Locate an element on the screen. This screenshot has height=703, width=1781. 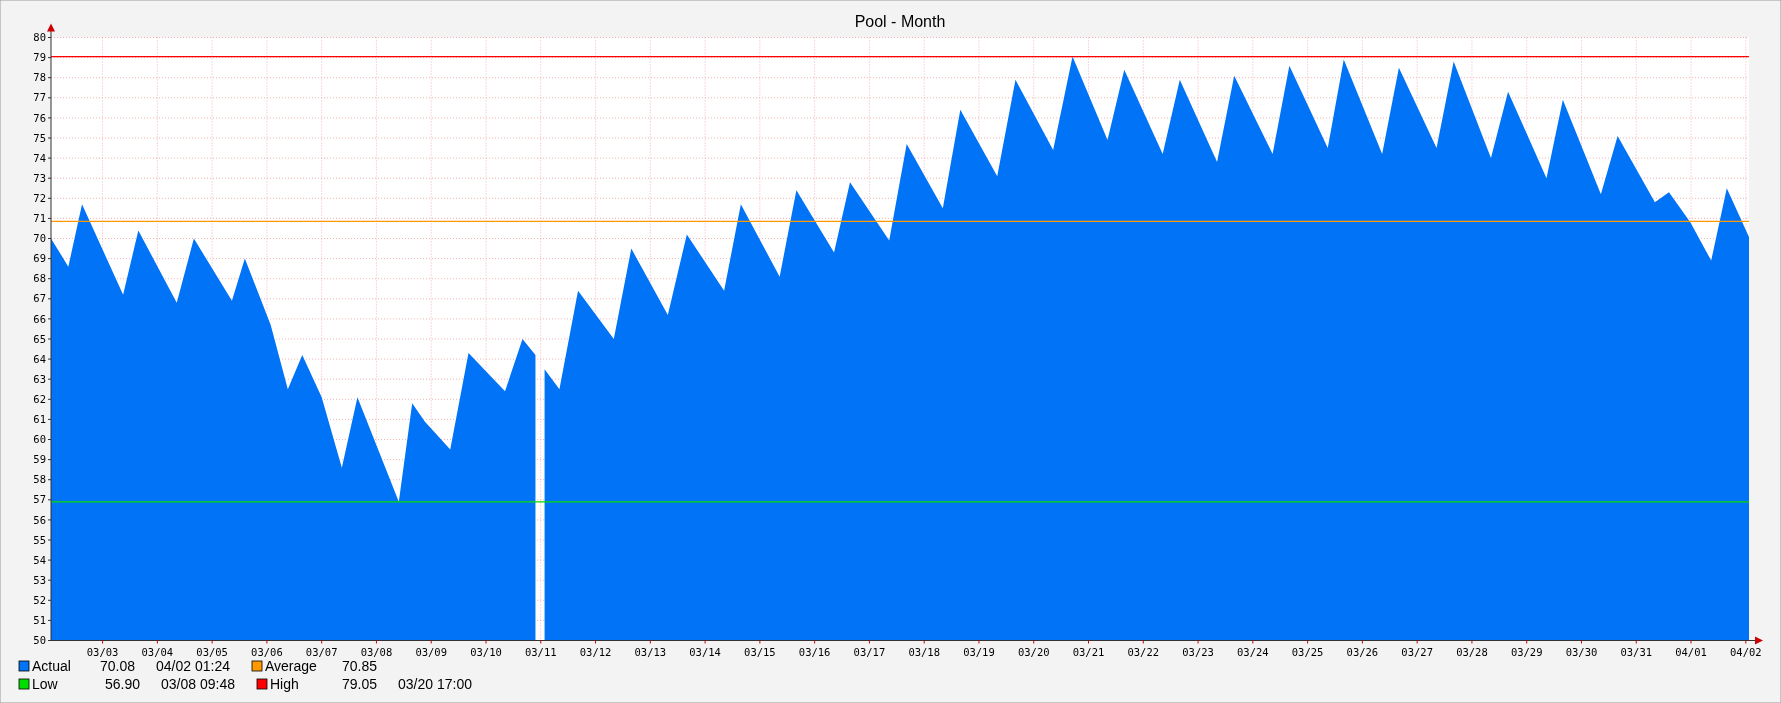
x-tick-label: 03/25 is located at coordinates (1307, 651).